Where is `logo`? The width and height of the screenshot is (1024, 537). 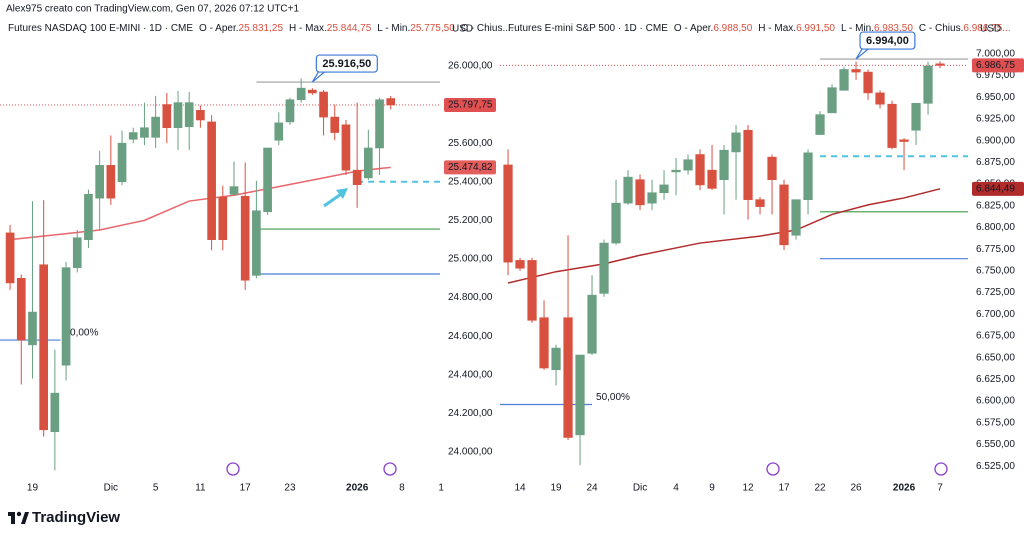 logo is located at coordinates (18, 517).